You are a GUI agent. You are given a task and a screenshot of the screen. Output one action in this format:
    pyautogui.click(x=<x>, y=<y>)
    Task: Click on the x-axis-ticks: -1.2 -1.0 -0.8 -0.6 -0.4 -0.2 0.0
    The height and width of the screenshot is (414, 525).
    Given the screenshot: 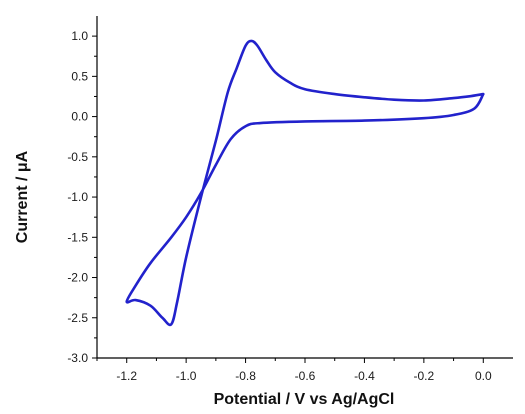 What is the action you would take?
    pyautogui.click(x=294, y=370)
    